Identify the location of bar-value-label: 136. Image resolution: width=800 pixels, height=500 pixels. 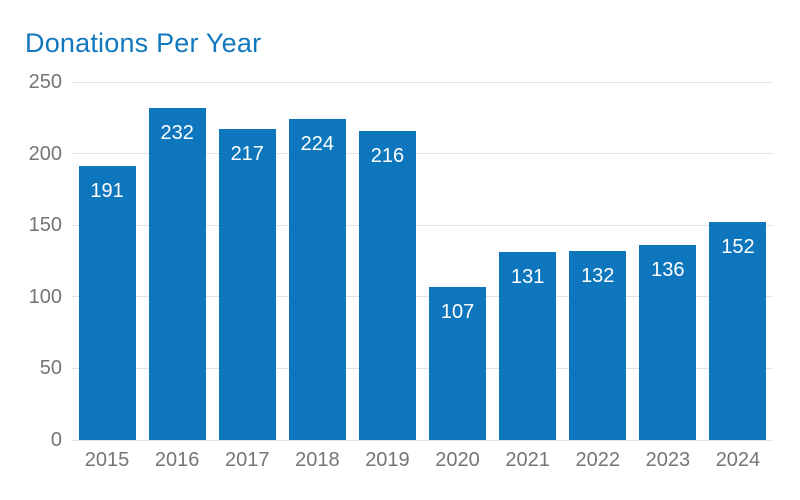
(668, 270).